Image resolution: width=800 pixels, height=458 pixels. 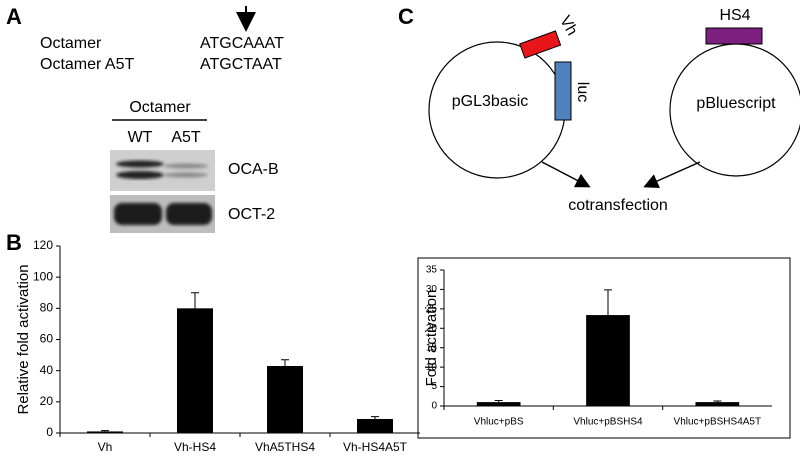 What do you see at coordinates (432, 347) in the screenshot?
I see `y-tick-label: 15` at bounding box center [432, 347].